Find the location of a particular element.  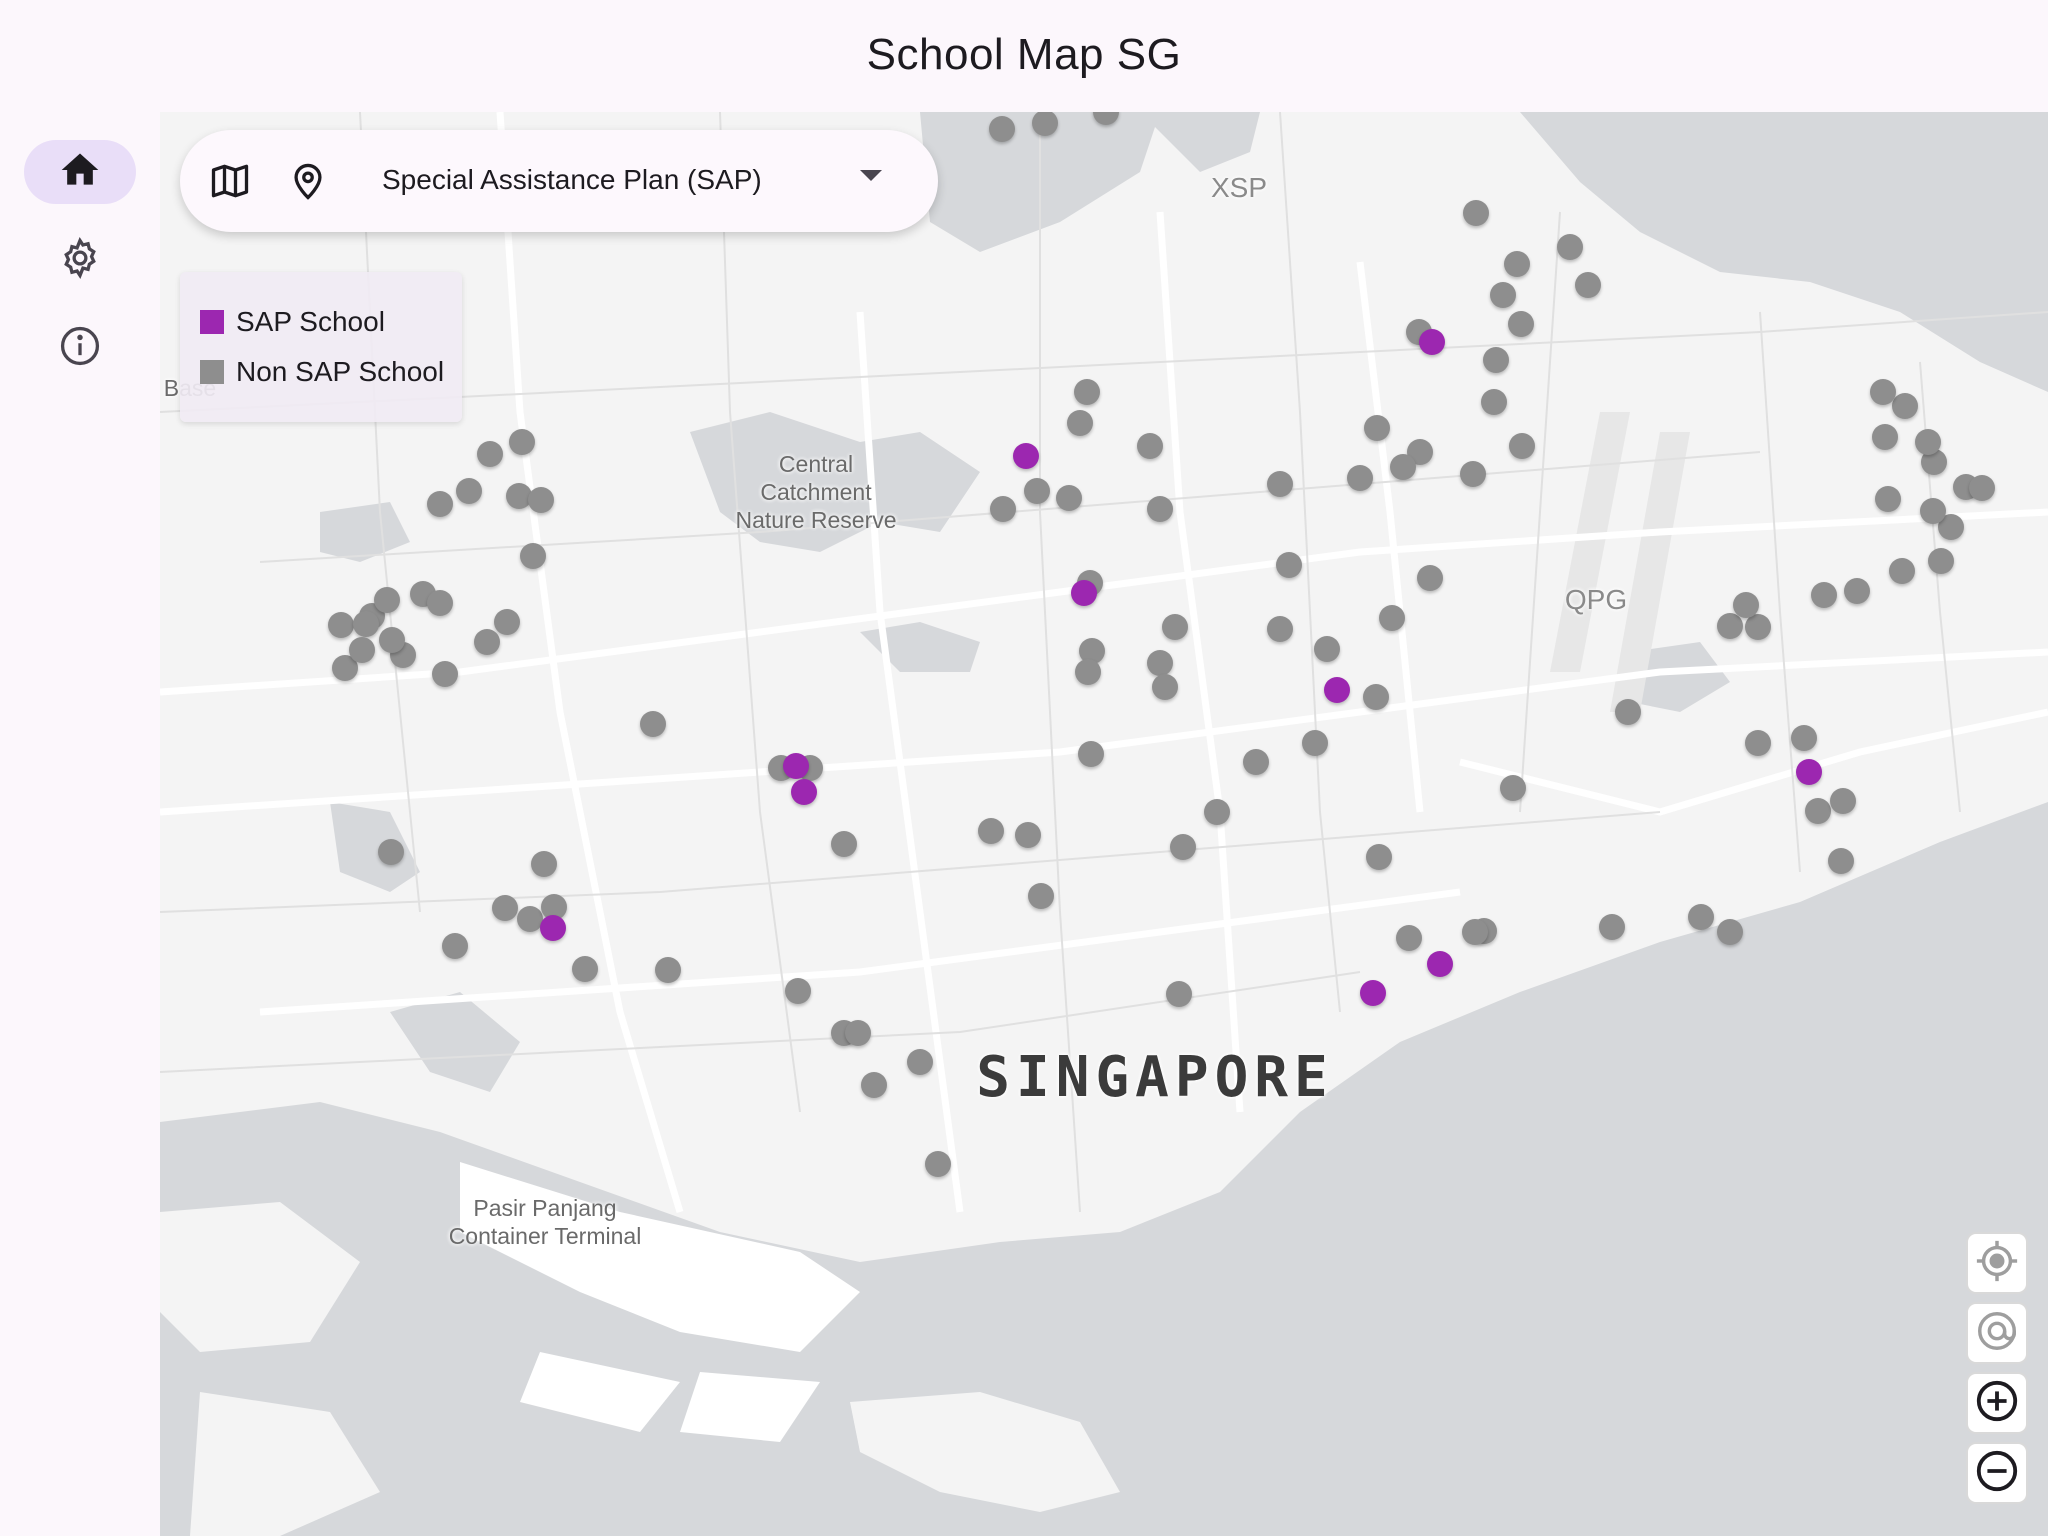

my-location-button is located at coordinates (1997, 1263).